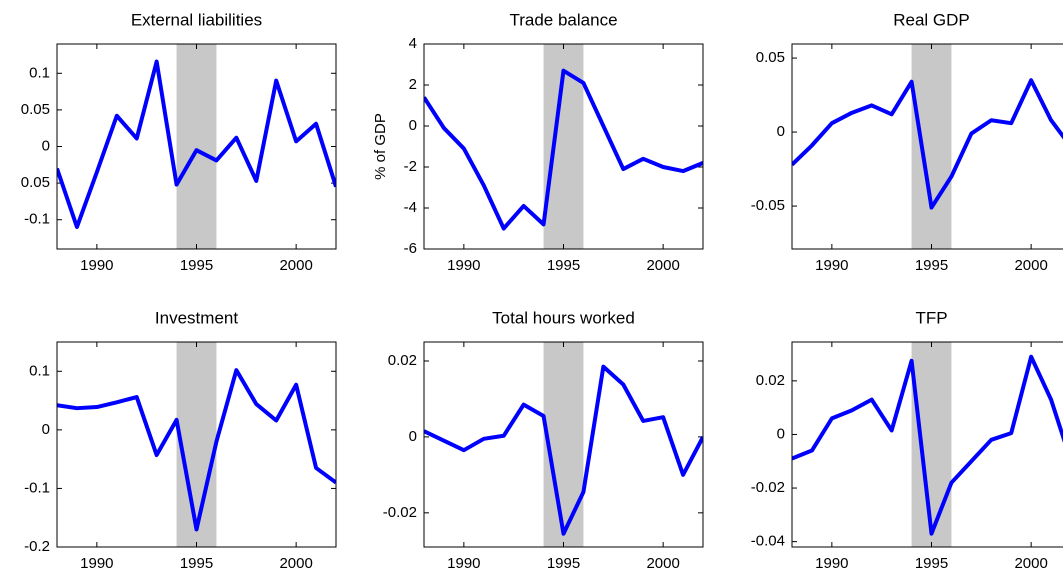 Image resolution: width=1063 pixels, height=577 pixels. What do you see at coordinates (563, 19) in the screenshot?
I see `subplot-title: Trade balance` at bounding box center [563, 19].